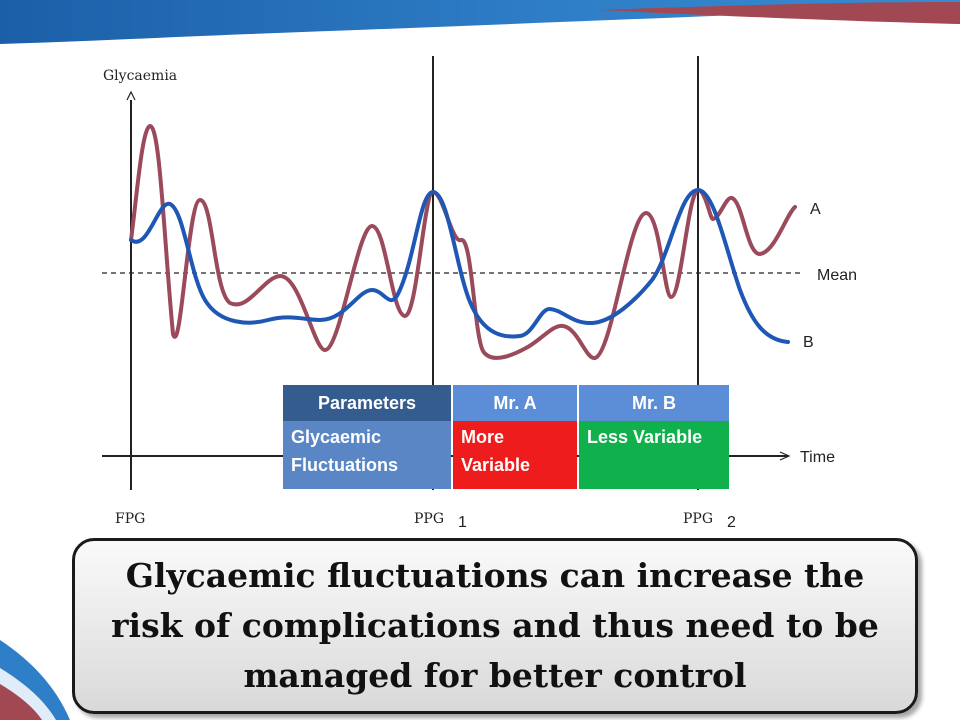  Describe the element at coordinates (131, 290) in the screenshot. I see `y-axis` at that location.